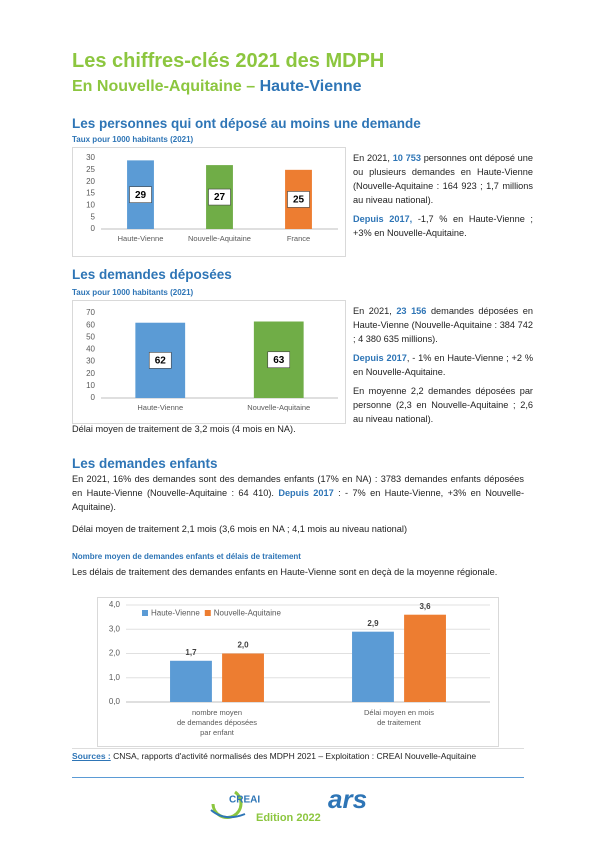 The height and width of the screenshot is (842, 595). I want to click on data-label: 63, so click(279, 360).